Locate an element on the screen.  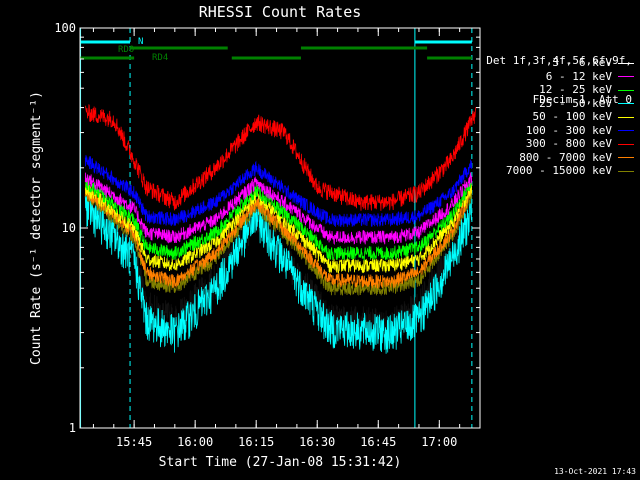
x-tick-label: 17:00 is located at coordinates (439, 442).